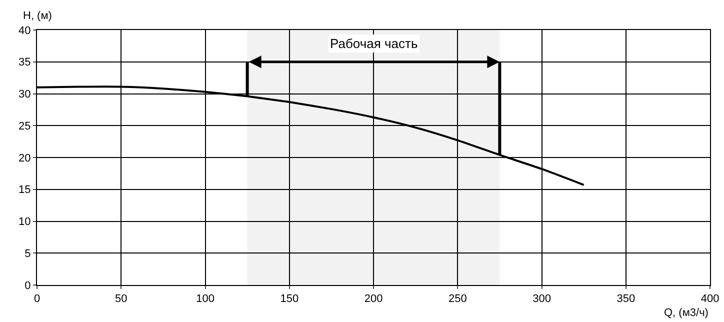 The height and width of the screenshot is (322, 724). What do you see at coordinates (626, 299) in the screenshot?
I see `x-tick-label: 350` at bounding box center [626, 299].